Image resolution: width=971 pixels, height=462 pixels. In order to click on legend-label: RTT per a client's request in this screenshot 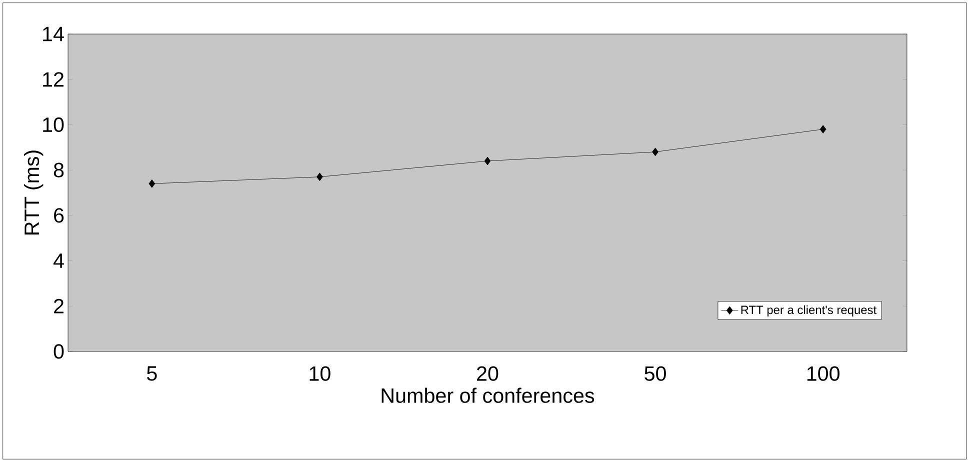, I will do `click(808, 311)`.